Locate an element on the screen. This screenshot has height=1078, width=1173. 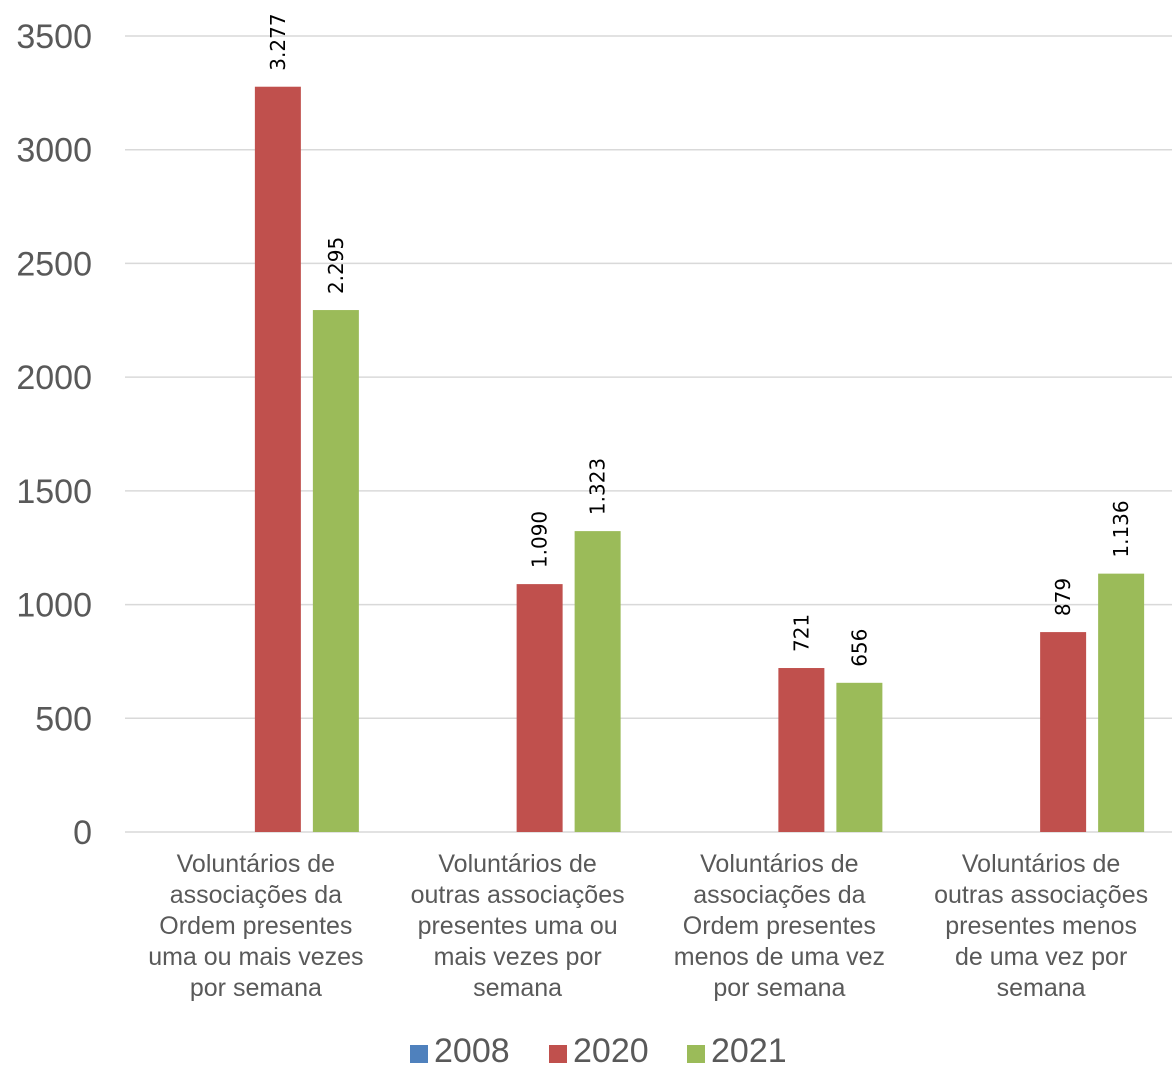
legend: 2008 2020 2021 is located at coordinates (598, 1051).